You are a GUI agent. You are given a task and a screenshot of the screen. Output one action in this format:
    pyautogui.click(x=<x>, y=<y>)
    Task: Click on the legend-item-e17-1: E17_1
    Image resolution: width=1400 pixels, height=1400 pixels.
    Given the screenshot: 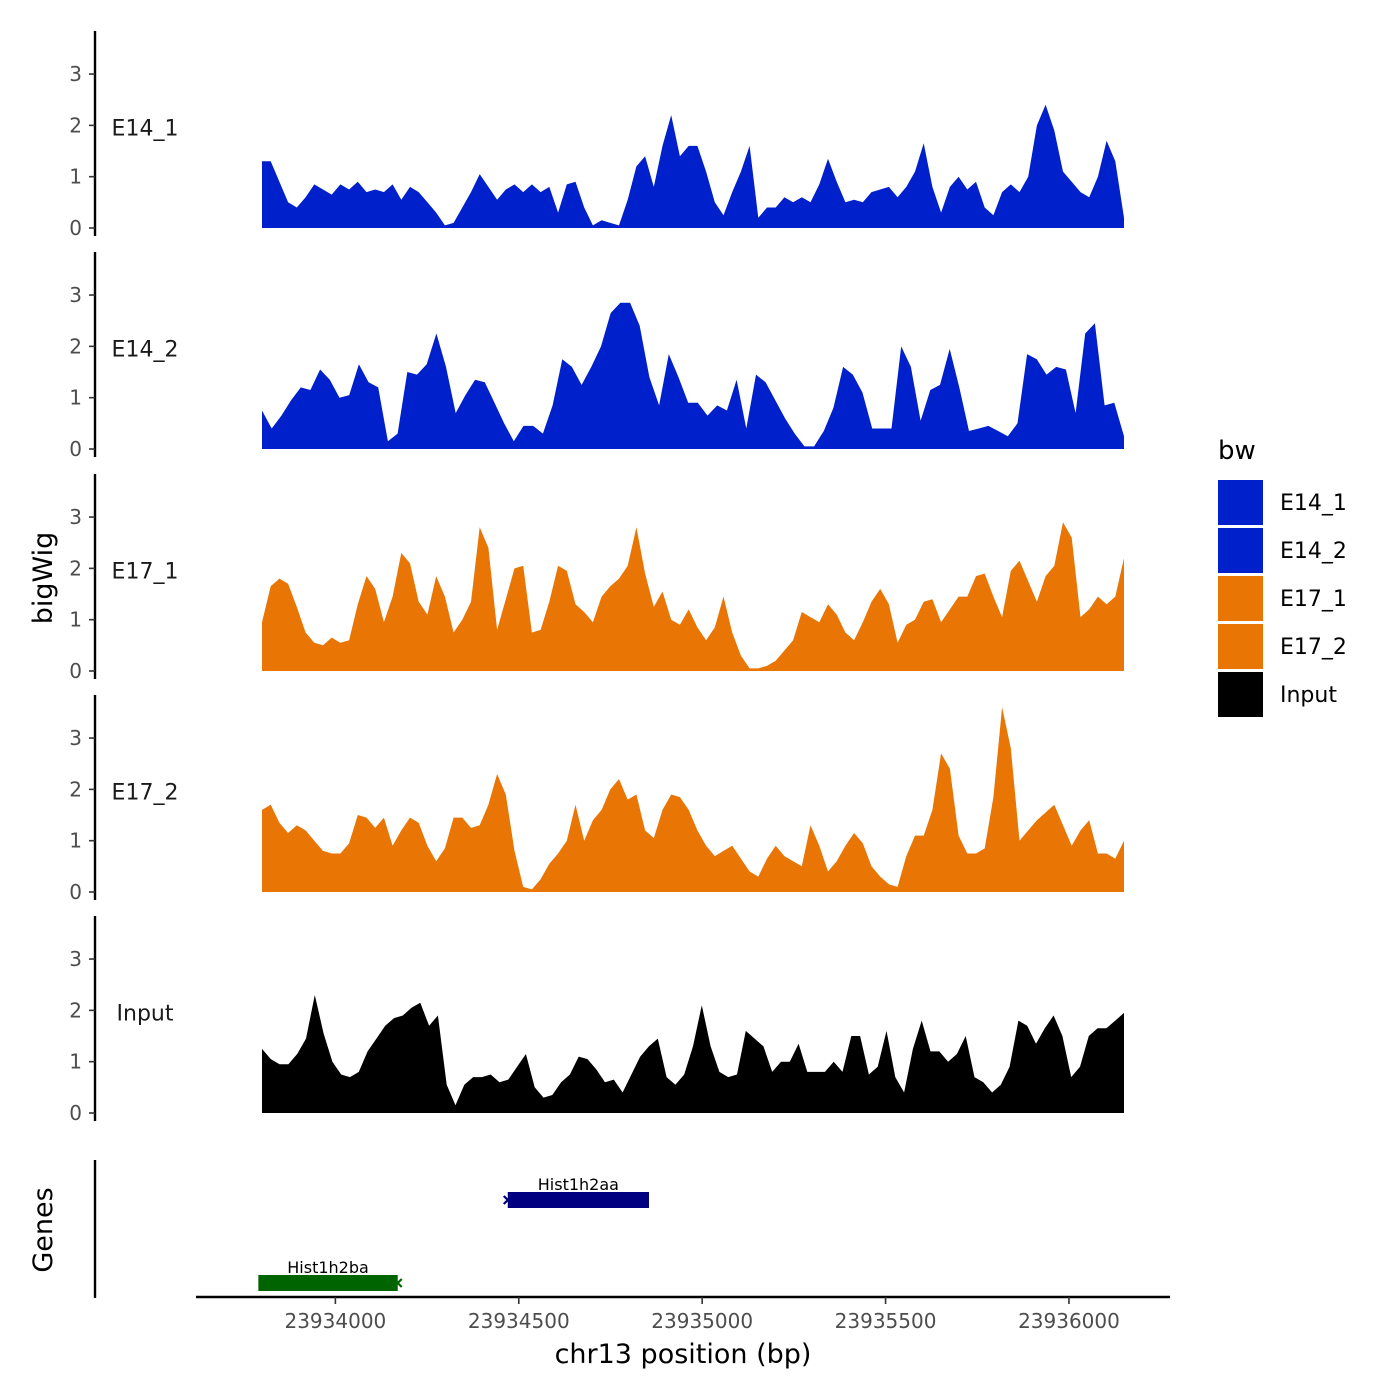 What is the action you would take?
    pyautogui.click(x=1282, y=598)
    